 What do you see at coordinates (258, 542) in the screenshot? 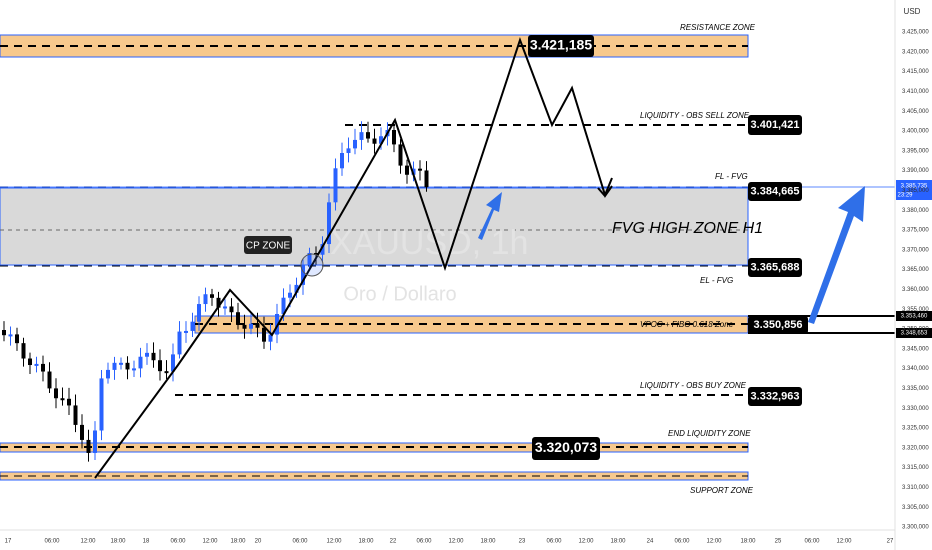
I see `time-label: 20` at bounding box center [258, 542].